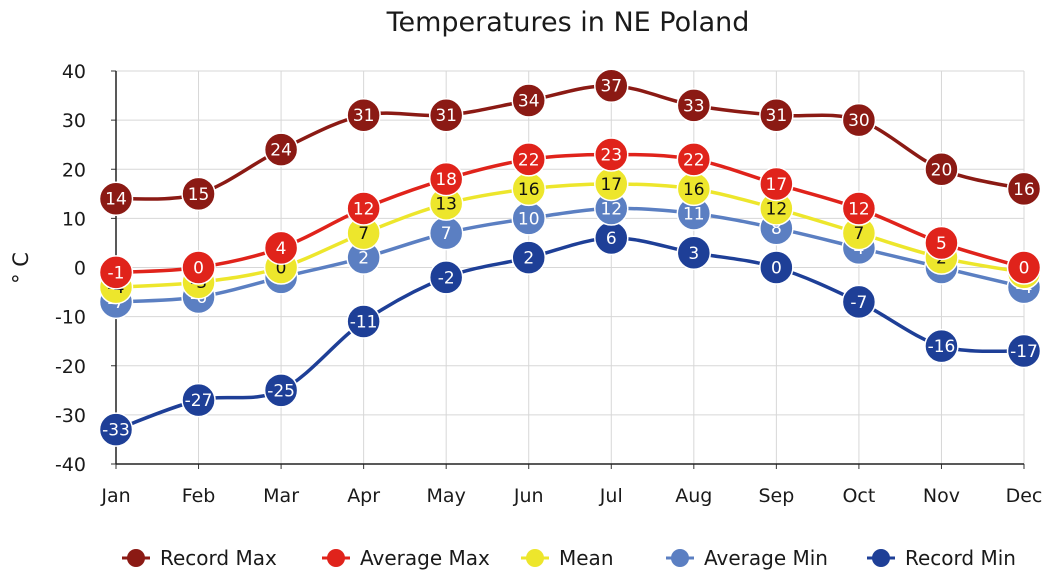 The width and height of the screenshot is (1063, 579). I want to click on data-label: 14, so click(116, 200).